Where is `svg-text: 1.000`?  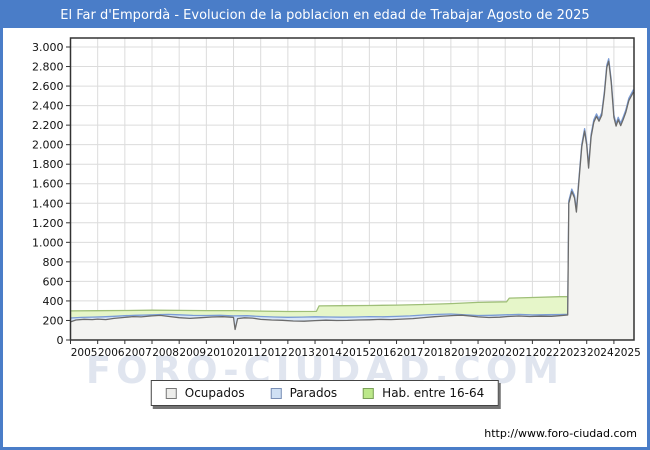
svg-text: 1.000 is located at coordinates (48, 242).